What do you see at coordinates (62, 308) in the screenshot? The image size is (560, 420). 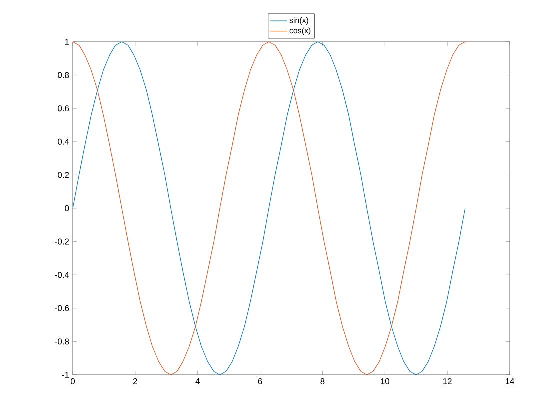 I see `y-tick-label: -0.6` at bounding box center [62, 308].